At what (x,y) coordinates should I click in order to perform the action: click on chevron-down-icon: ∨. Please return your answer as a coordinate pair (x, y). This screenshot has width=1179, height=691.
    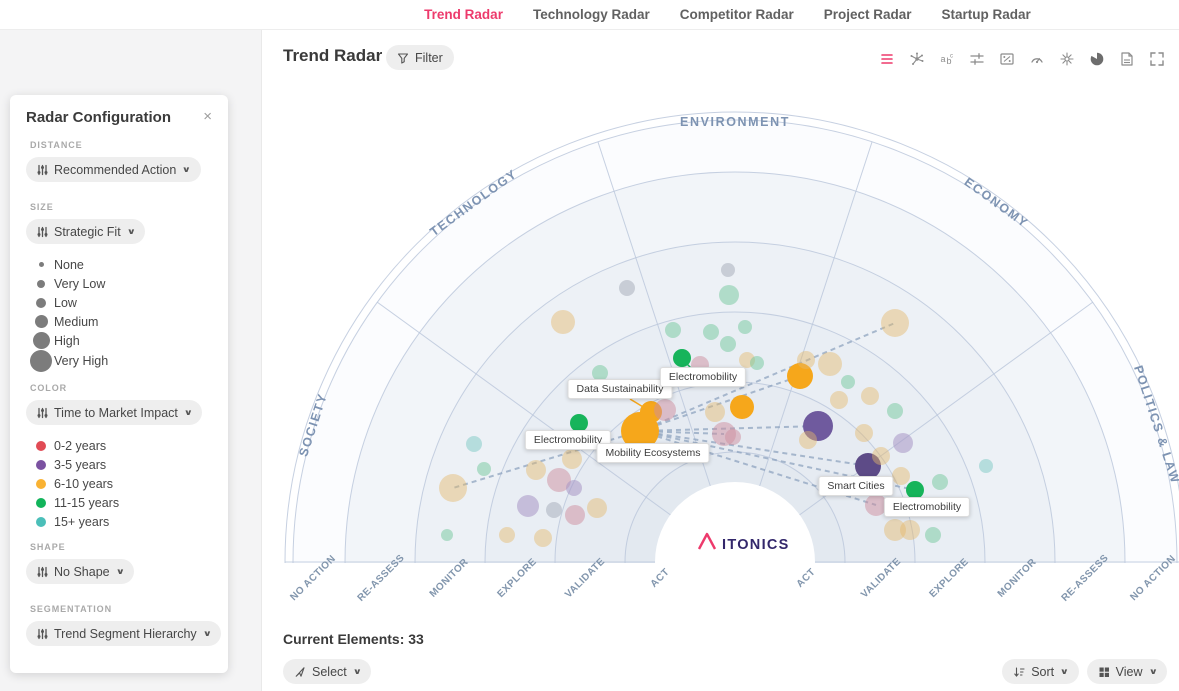
    Looking at the image, I should click on (1153, 671).